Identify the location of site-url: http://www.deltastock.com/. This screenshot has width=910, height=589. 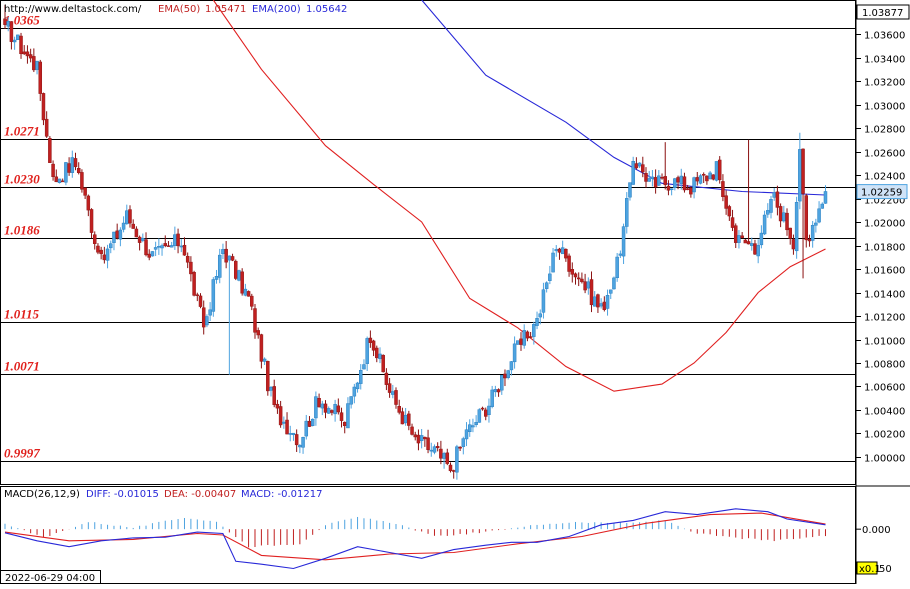
(73, 9).